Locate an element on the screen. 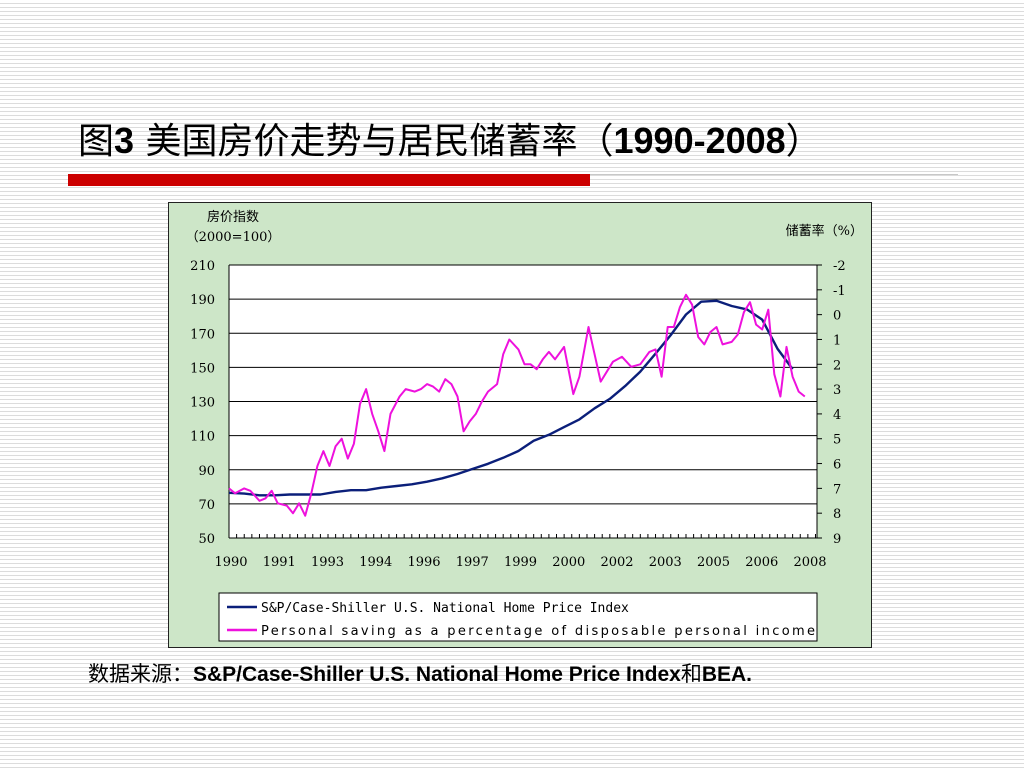 This screenshot has width=1024, height=768. y-left-tick-label: 110 is located at coordinates (202, 437).